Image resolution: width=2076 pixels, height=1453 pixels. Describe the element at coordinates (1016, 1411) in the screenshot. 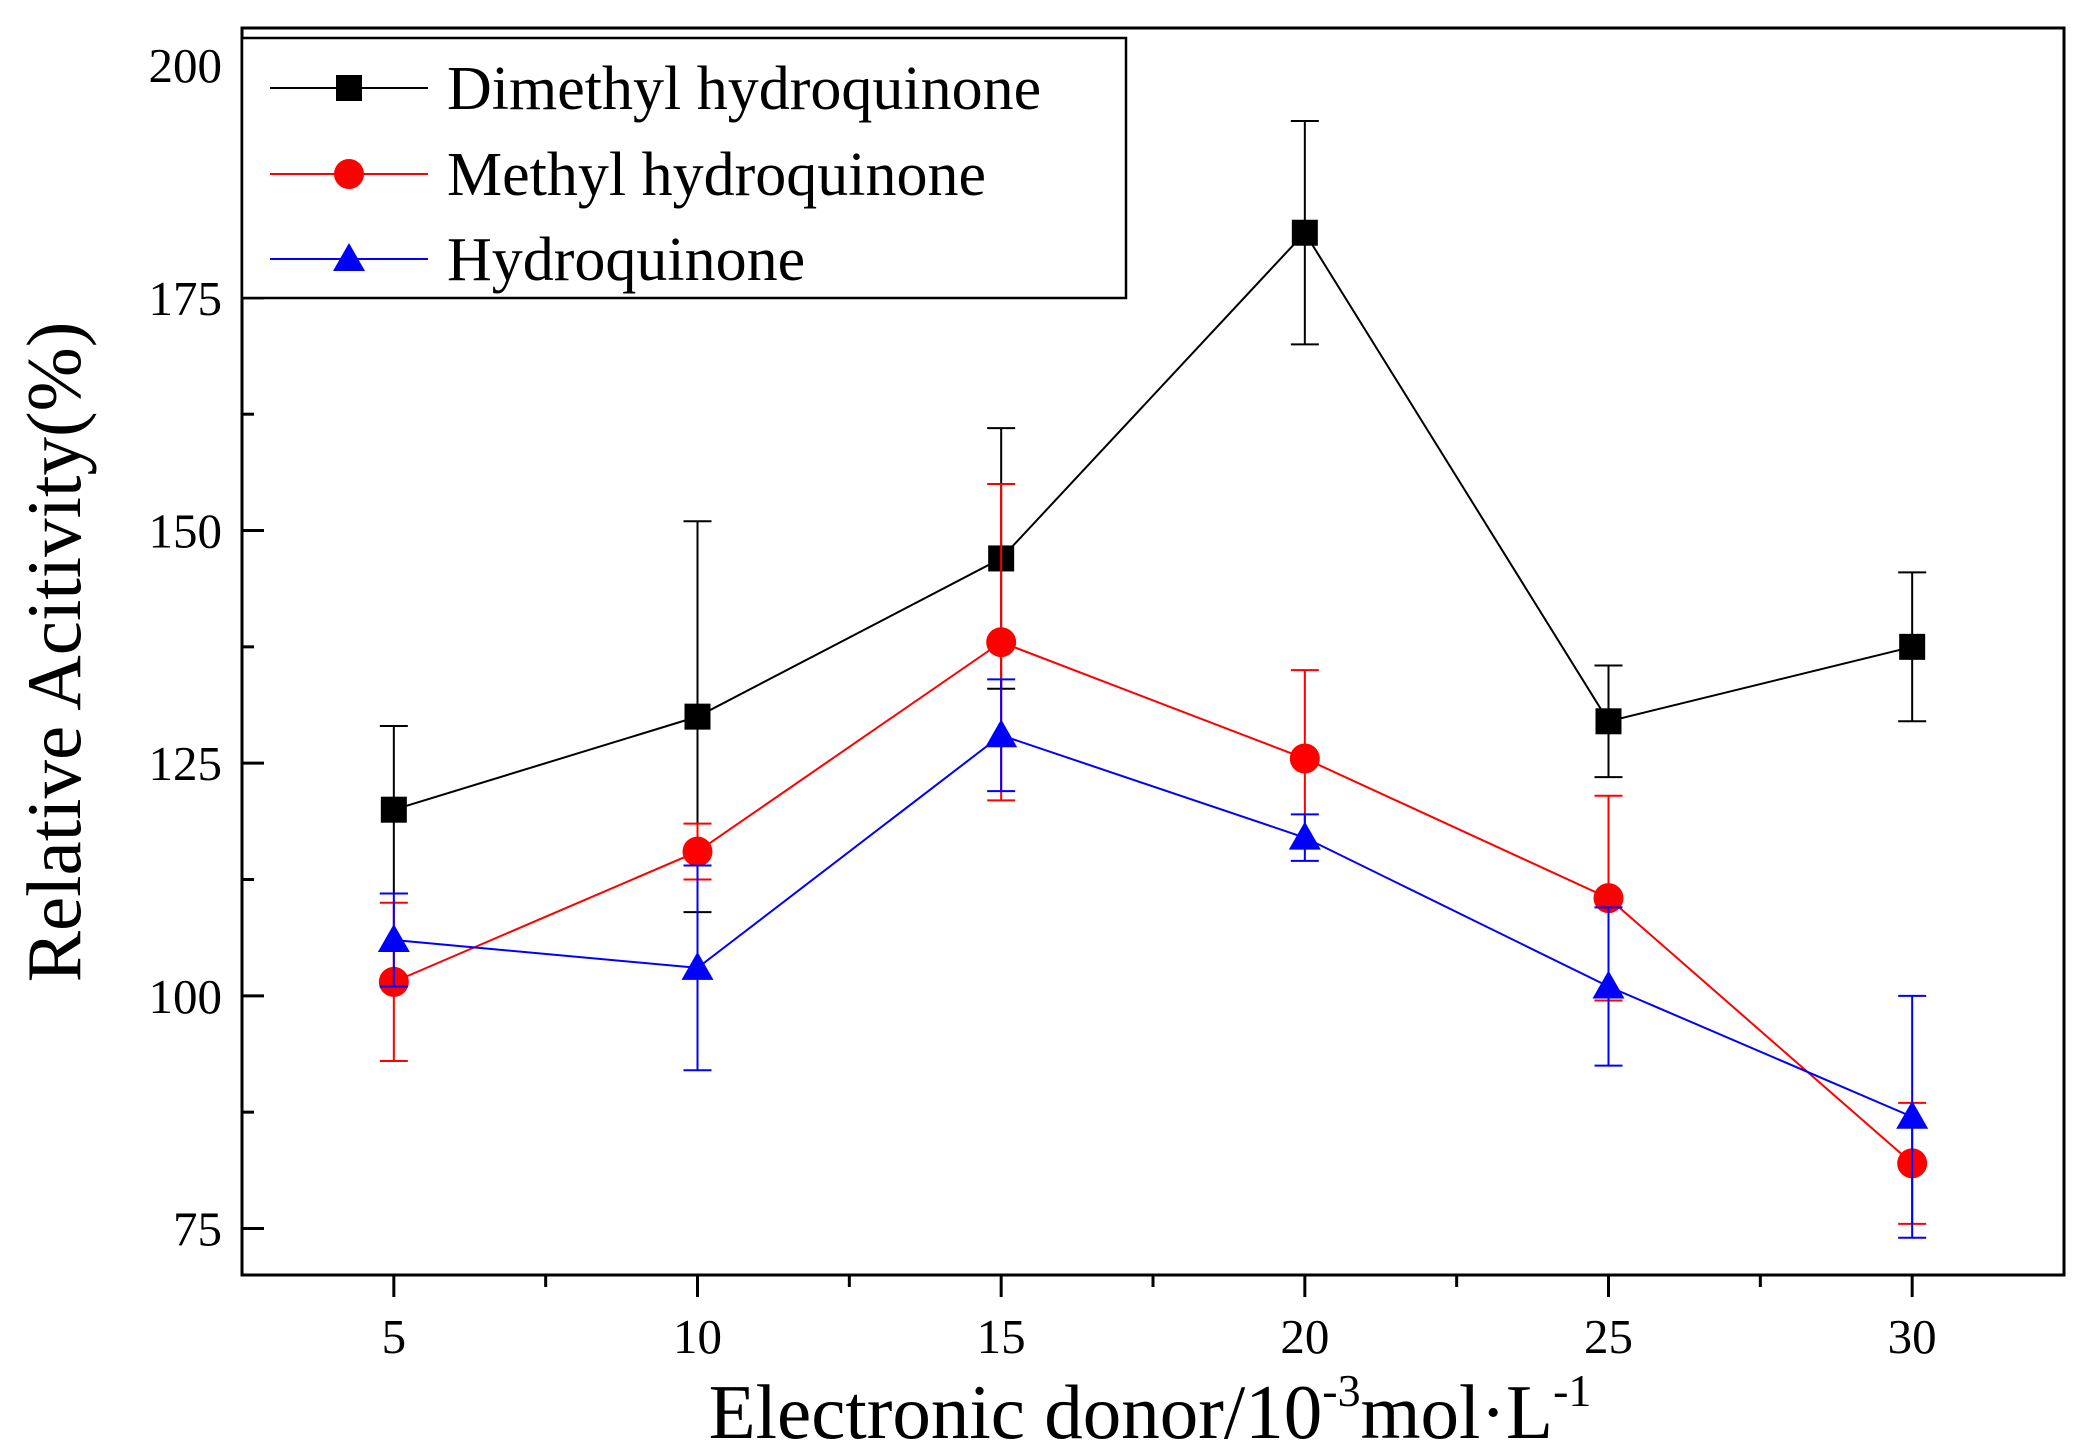

I see `x-axis-title-main: Electronic donor/10` at that location.